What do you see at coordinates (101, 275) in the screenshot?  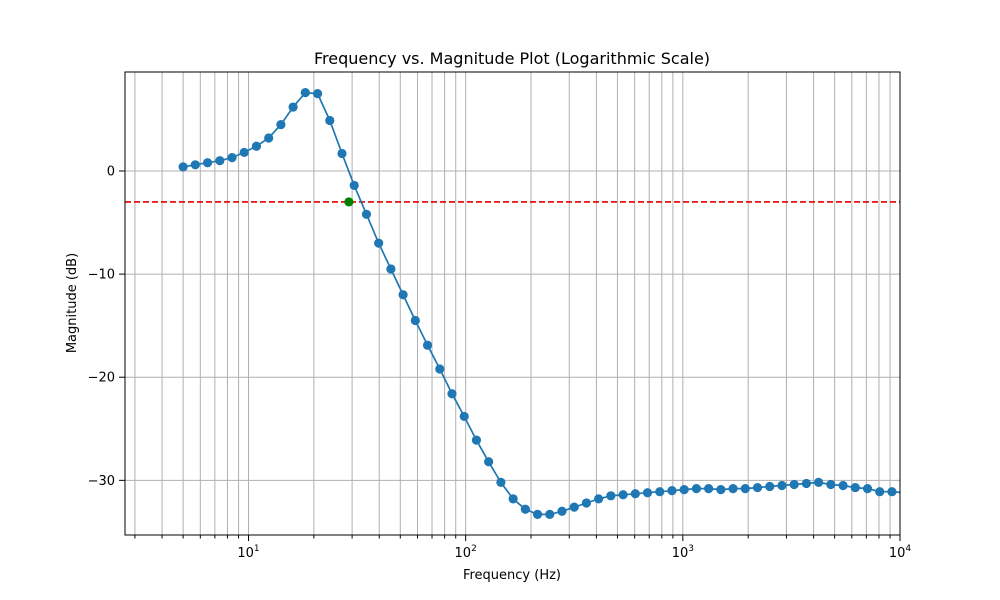 I see `y-tick-label: −10` at bounding box center [101, 275].